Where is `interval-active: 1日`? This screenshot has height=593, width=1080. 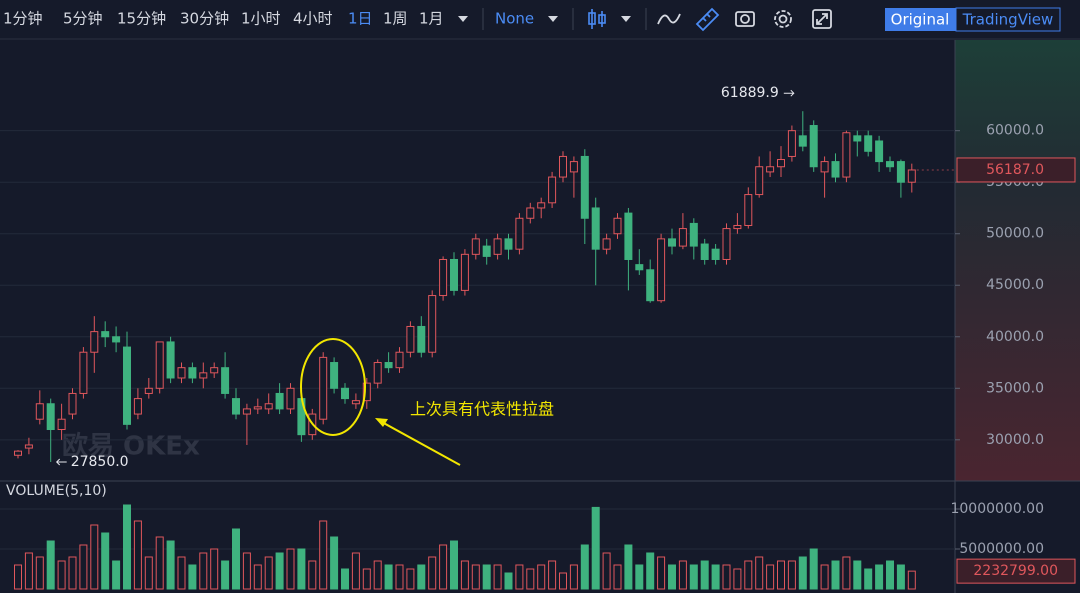 interval-active: 1日 is located at coordinates (360, 19).